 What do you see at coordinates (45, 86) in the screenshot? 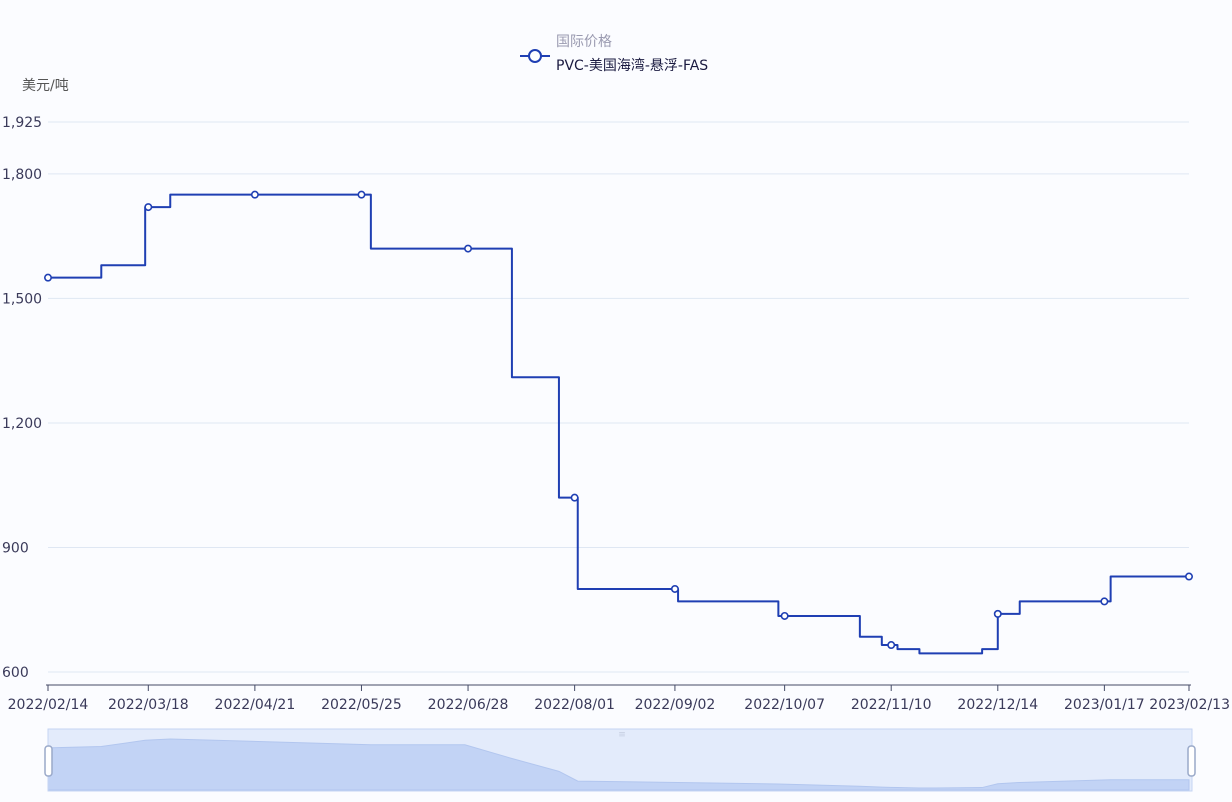
I see `y-axis-label: 美元/吨` at bounding box center [45, 86].